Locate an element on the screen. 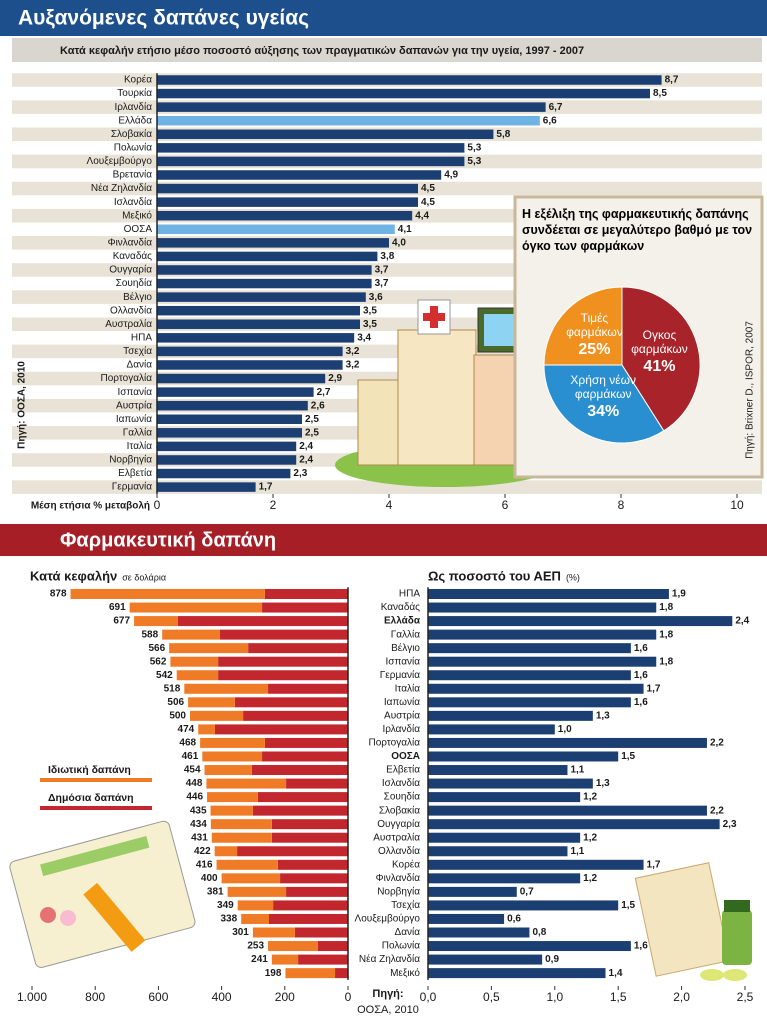  x-tick-label: 1,5 is located at coordinates (618, 997).